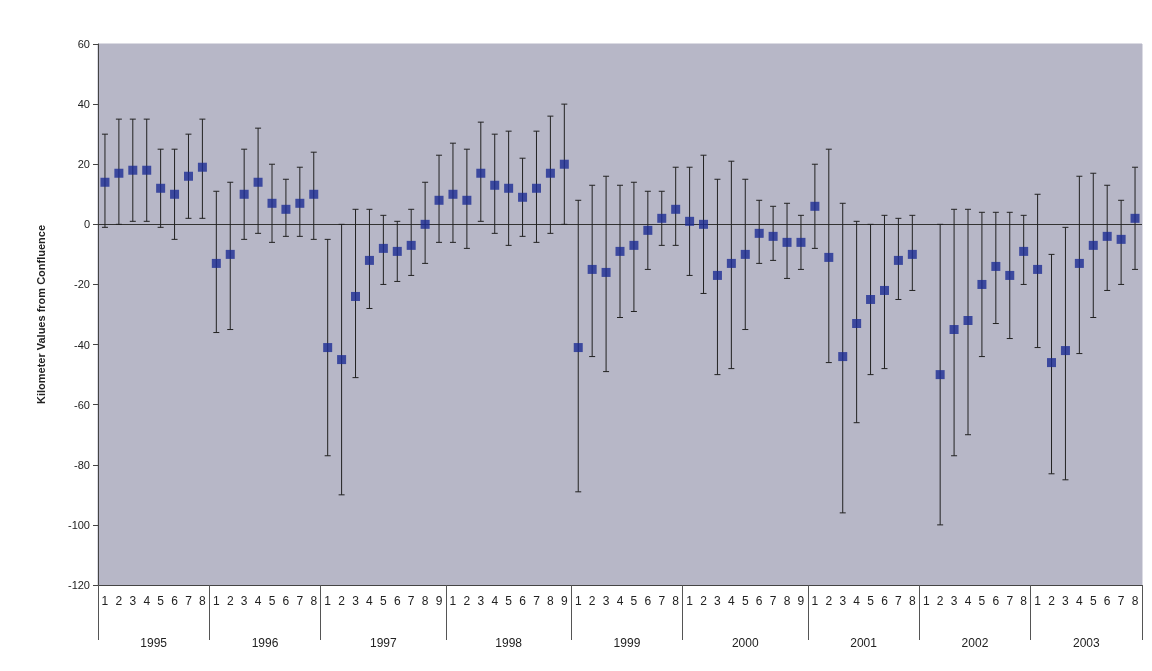  Describe the element at coordinates (83, 104) in the screenshot. I see `y-tick-label: 40` at that location.